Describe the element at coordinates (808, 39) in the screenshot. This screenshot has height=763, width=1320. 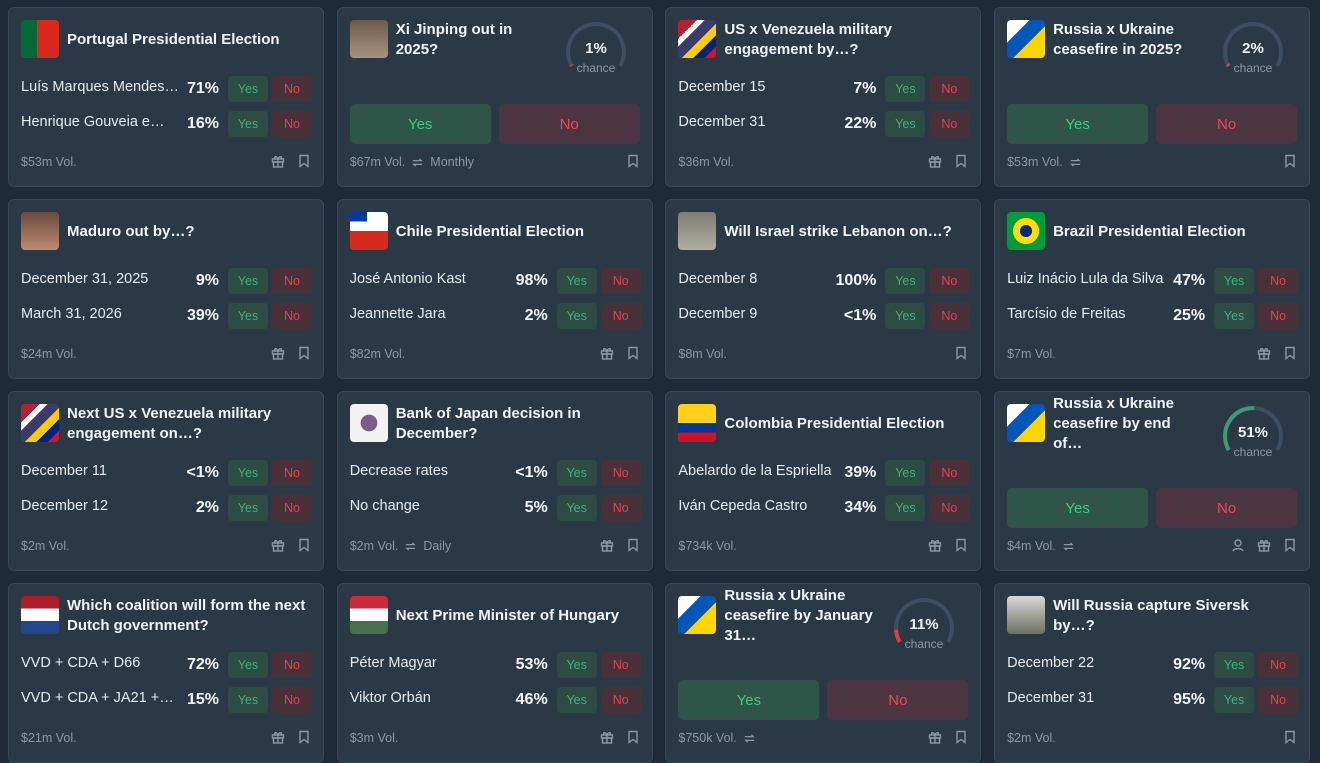
I see `market-title: US x Venezuela military engagement by…?` at that location.